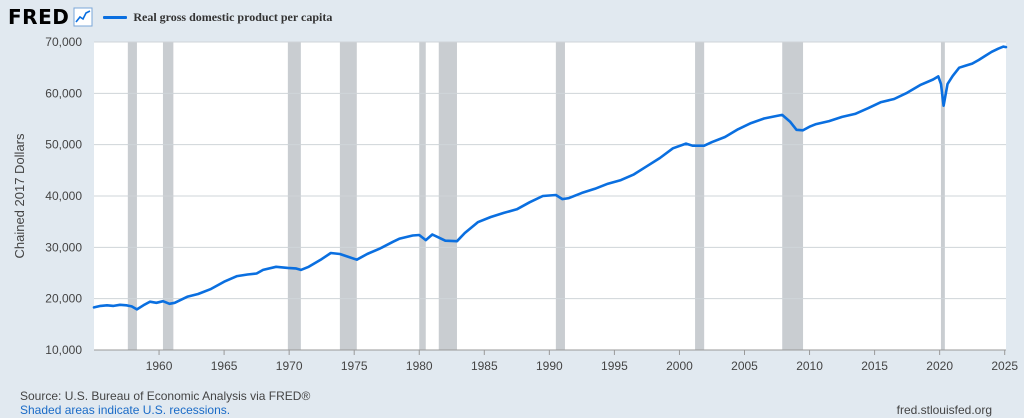 The width and height of the screenshot is (1024, 418). I want to click on x-tick-label: 1970, so click(289, 366).